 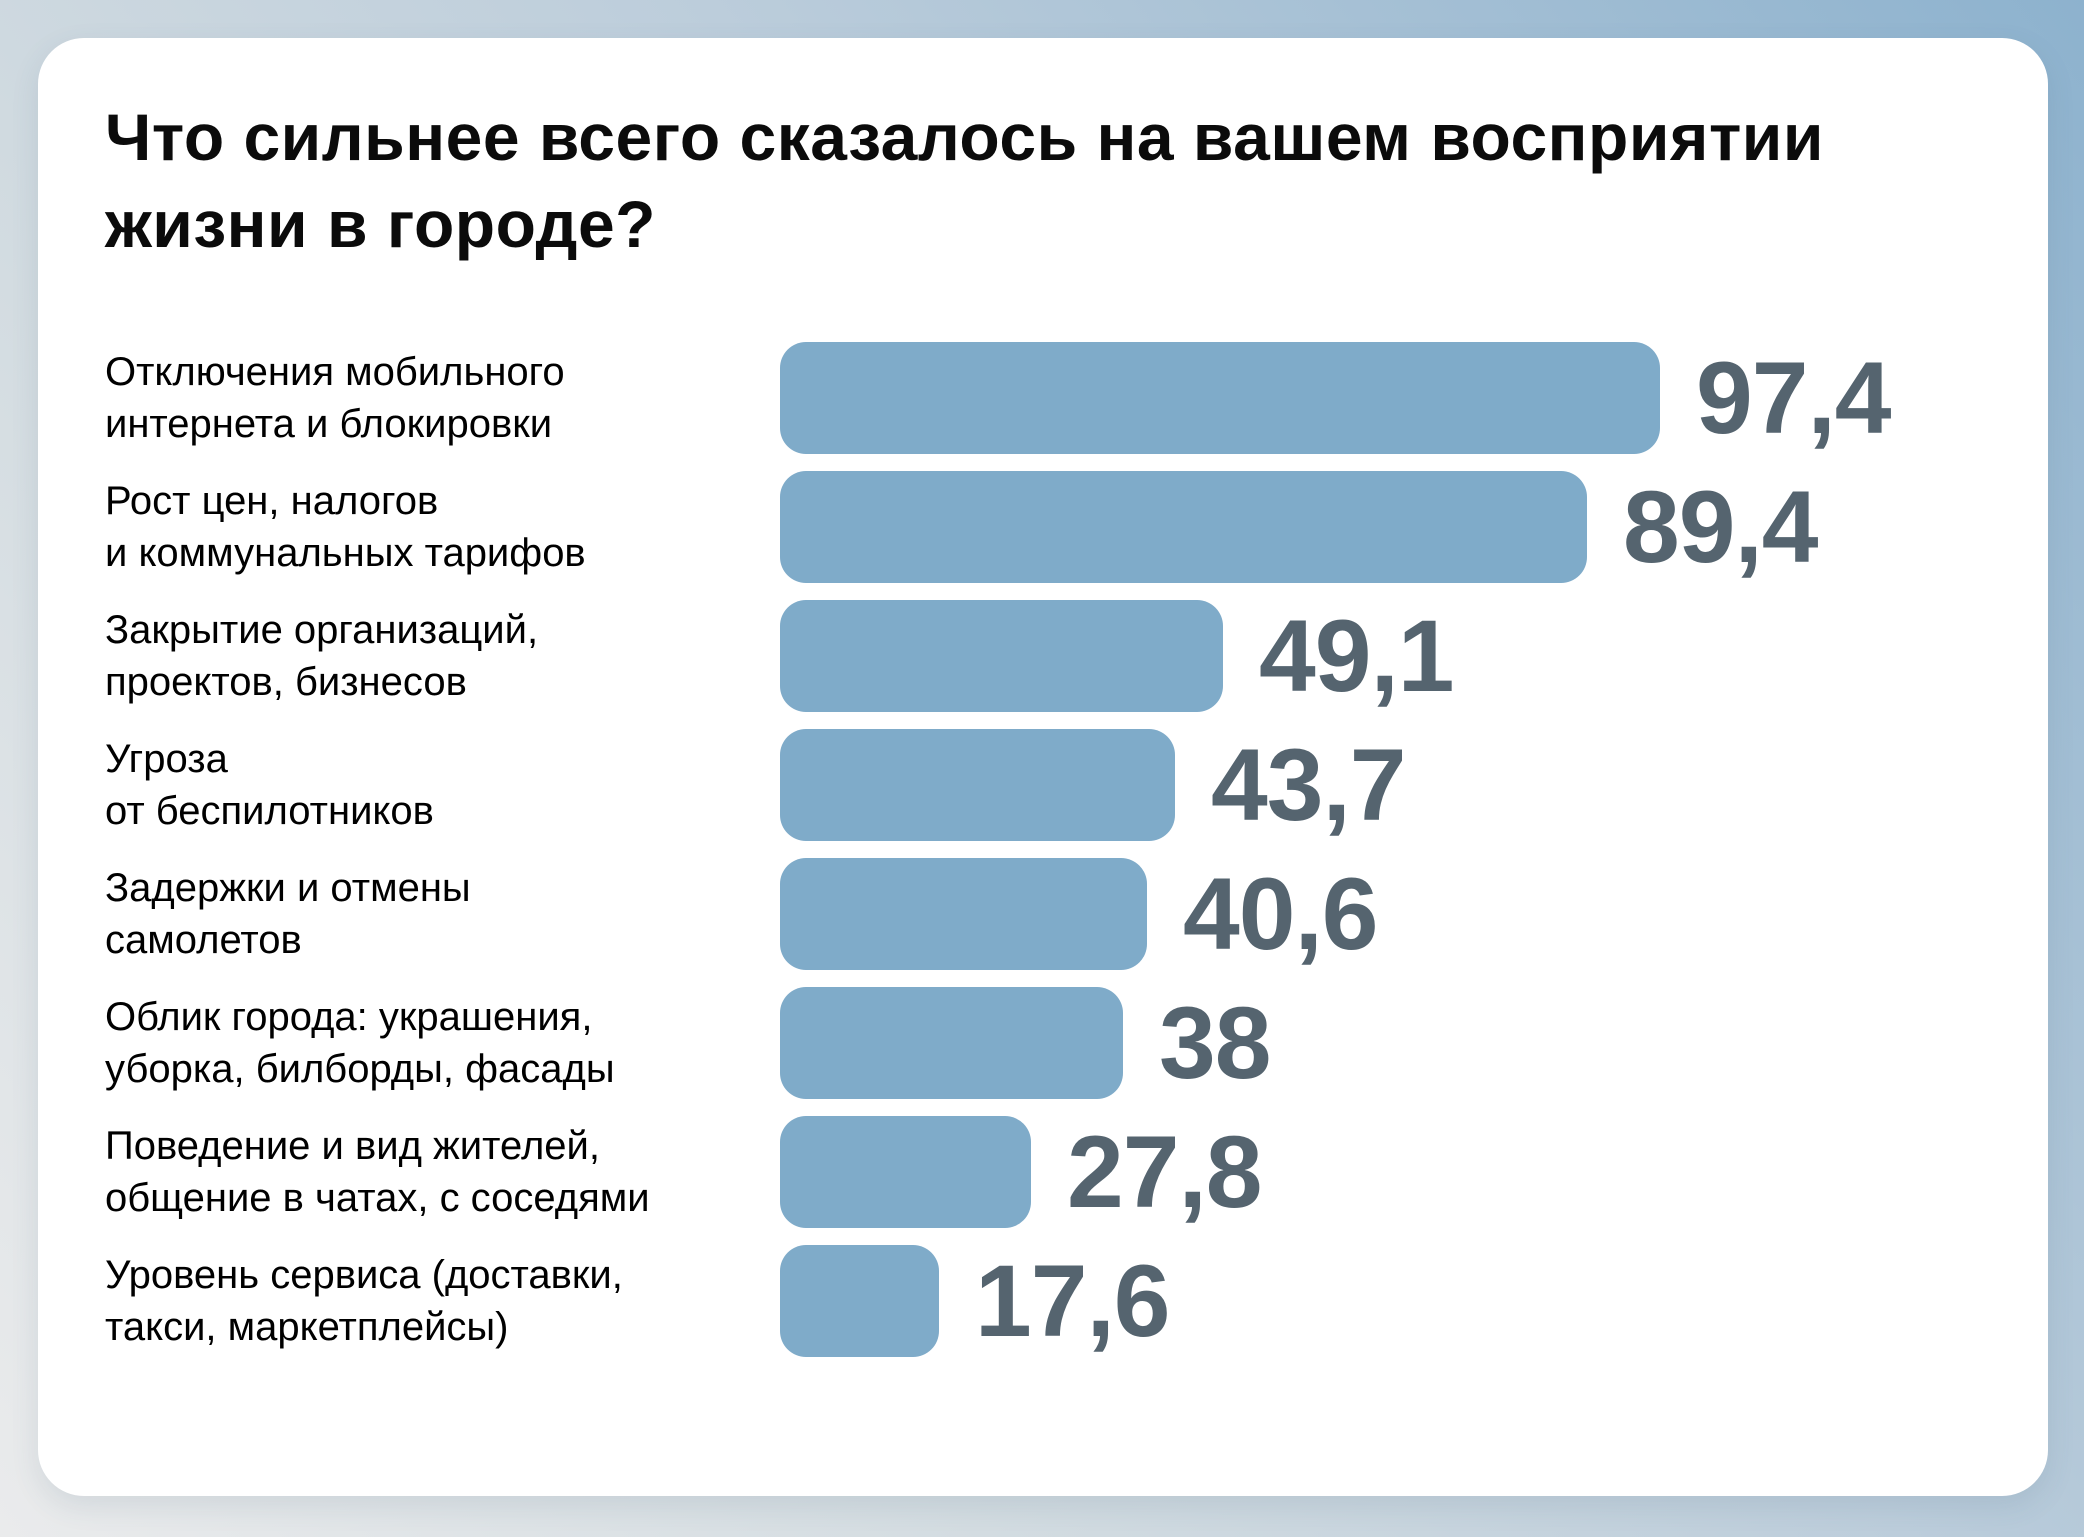 I want to click on bar-track: 97,4, so click(x=1387, y=398).